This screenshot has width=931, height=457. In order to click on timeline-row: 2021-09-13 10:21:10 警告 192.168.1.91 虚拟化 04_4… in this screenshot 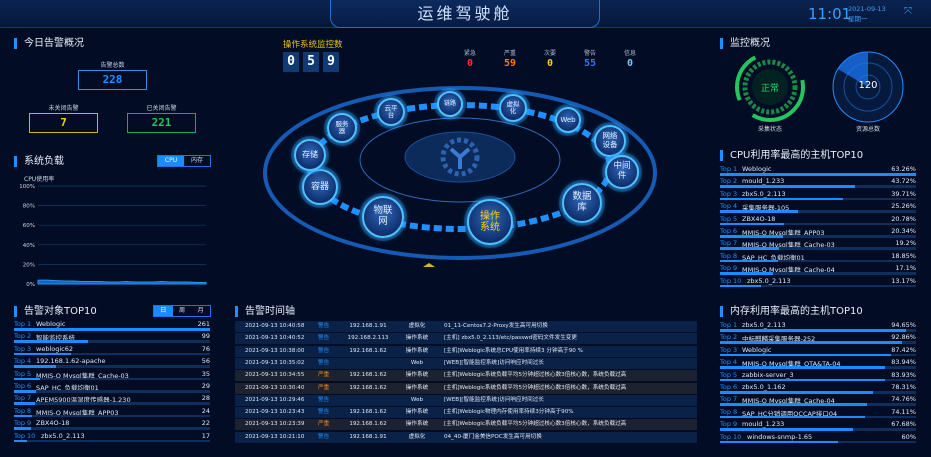, I will do `click(466, 437)`.